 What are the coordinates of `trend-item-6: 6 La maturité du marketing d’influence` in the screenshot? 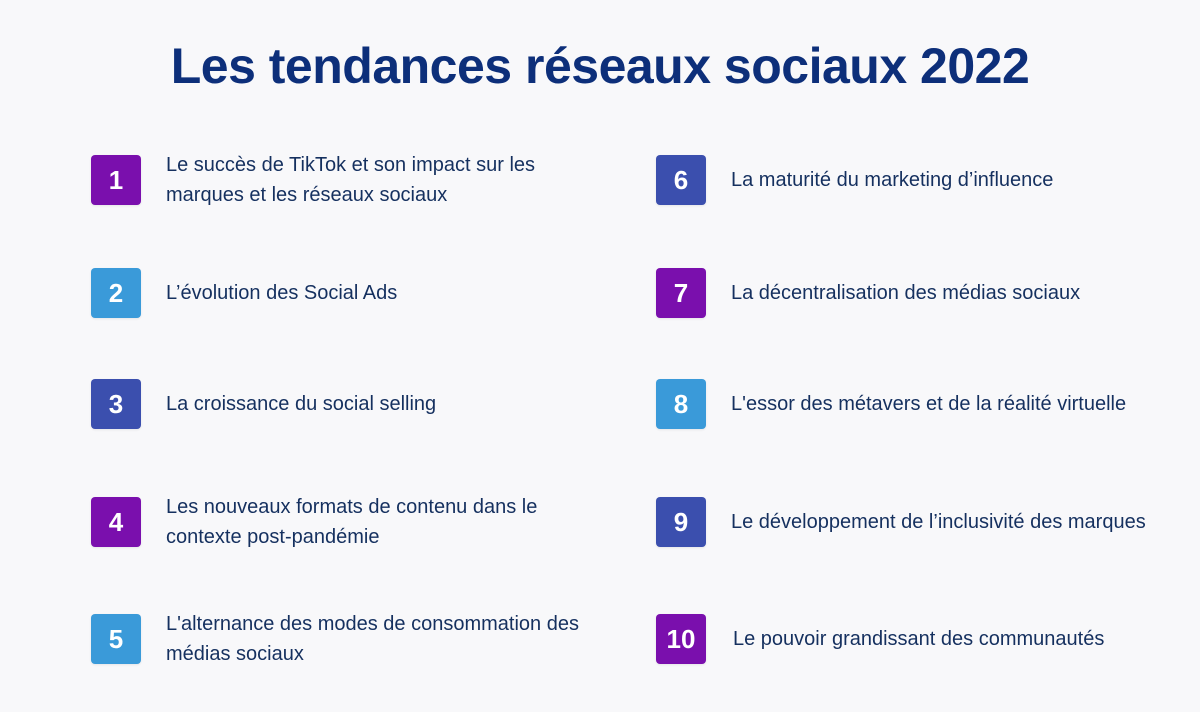 It's located at (913, 180).